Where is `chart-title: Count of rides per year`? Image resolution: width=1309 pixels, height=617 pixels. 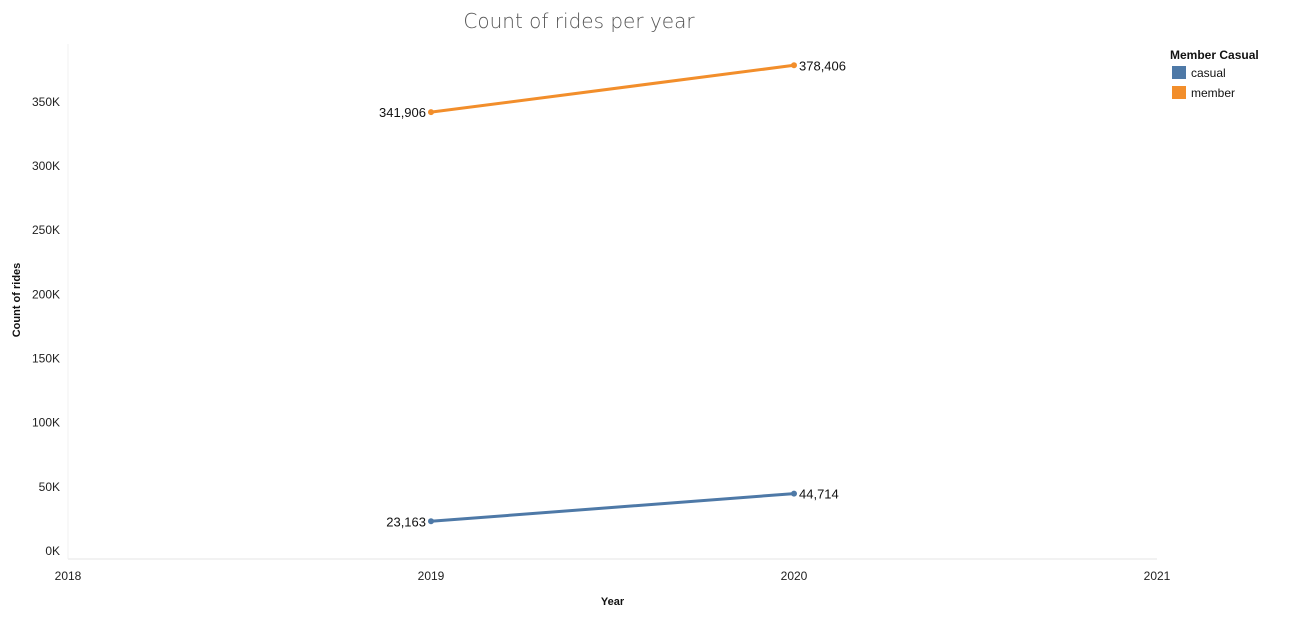 chart-title: Count of rides per year is located at coordinates (579, 21).